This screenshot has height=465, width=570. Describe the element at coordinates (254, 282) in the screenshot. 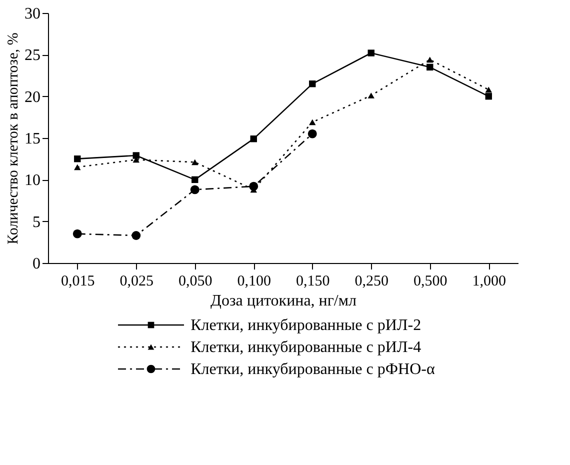

I see `x-tick-label: 0,100` at that location.